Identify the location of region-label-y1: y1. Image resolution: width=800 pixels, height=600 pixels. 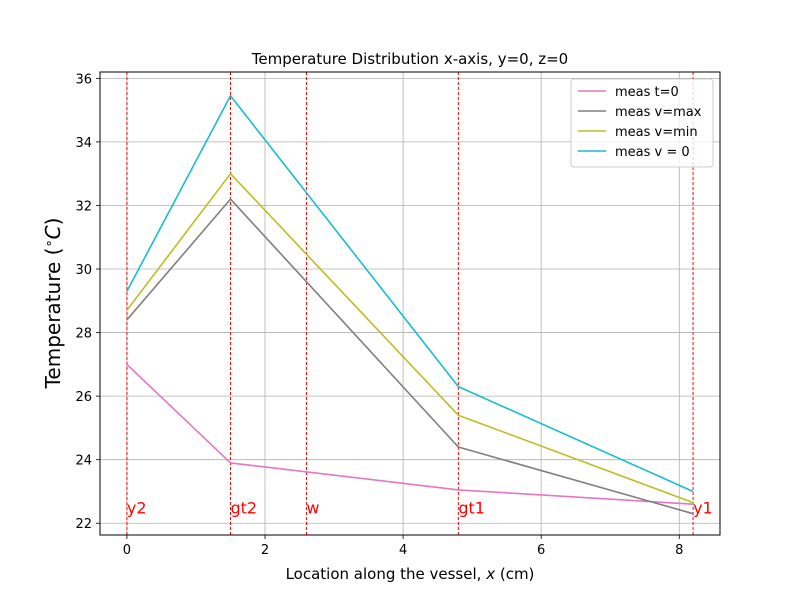
(703, 507).